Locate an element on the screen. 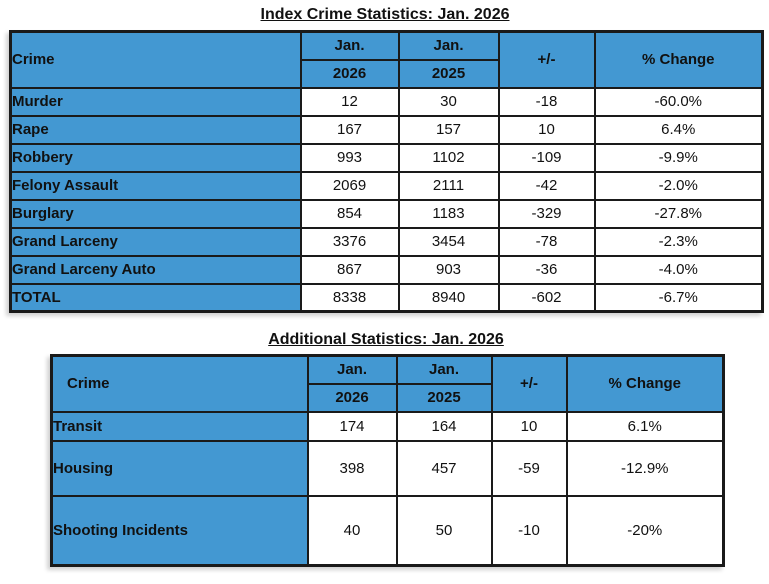  value-2025: 8940 is located at coordinates (448, 297).